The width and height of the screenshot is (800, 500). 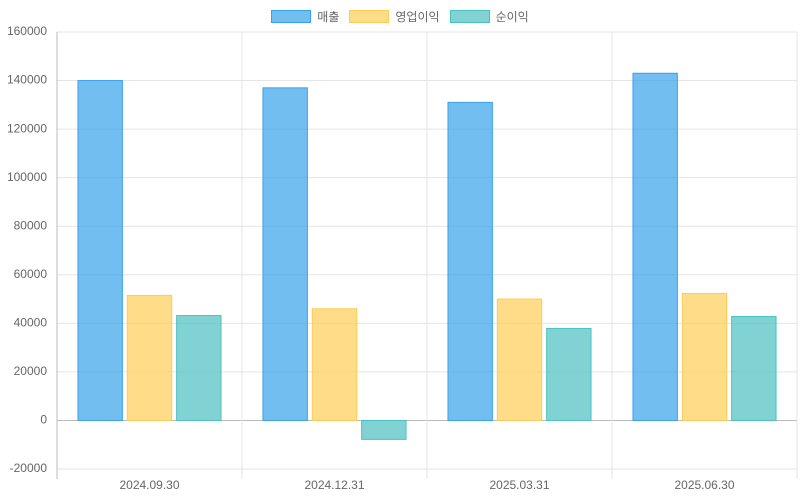 What do you see at coordinates (519, 485) in the screenshot?
I see `x-tick-label: 2025.03.31` at bounding box center [519, 485].